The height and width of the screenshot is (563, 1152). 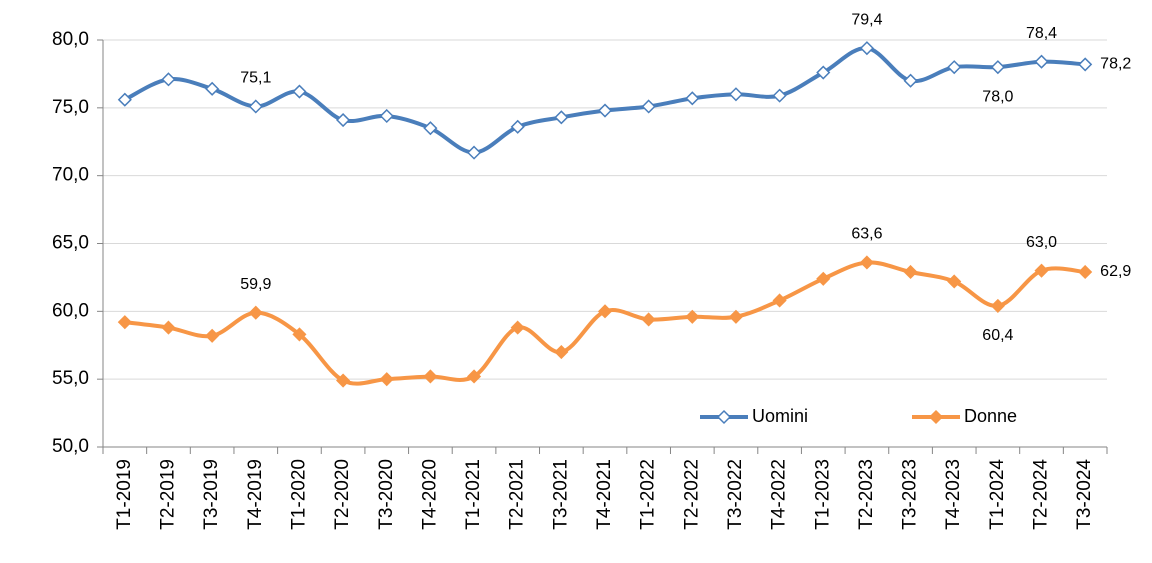 I want to click on x-tick-label: T1-2022, so click(x=648, y=494).